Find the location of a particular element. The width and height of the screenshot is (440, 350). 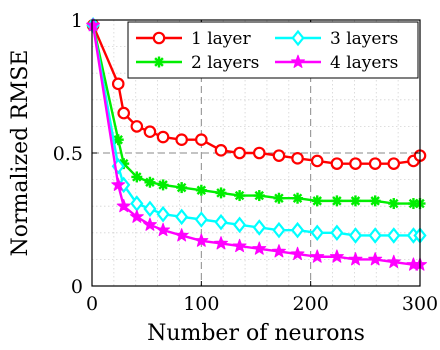

y-tick-label: 1 is located at coordinates (77, 21).